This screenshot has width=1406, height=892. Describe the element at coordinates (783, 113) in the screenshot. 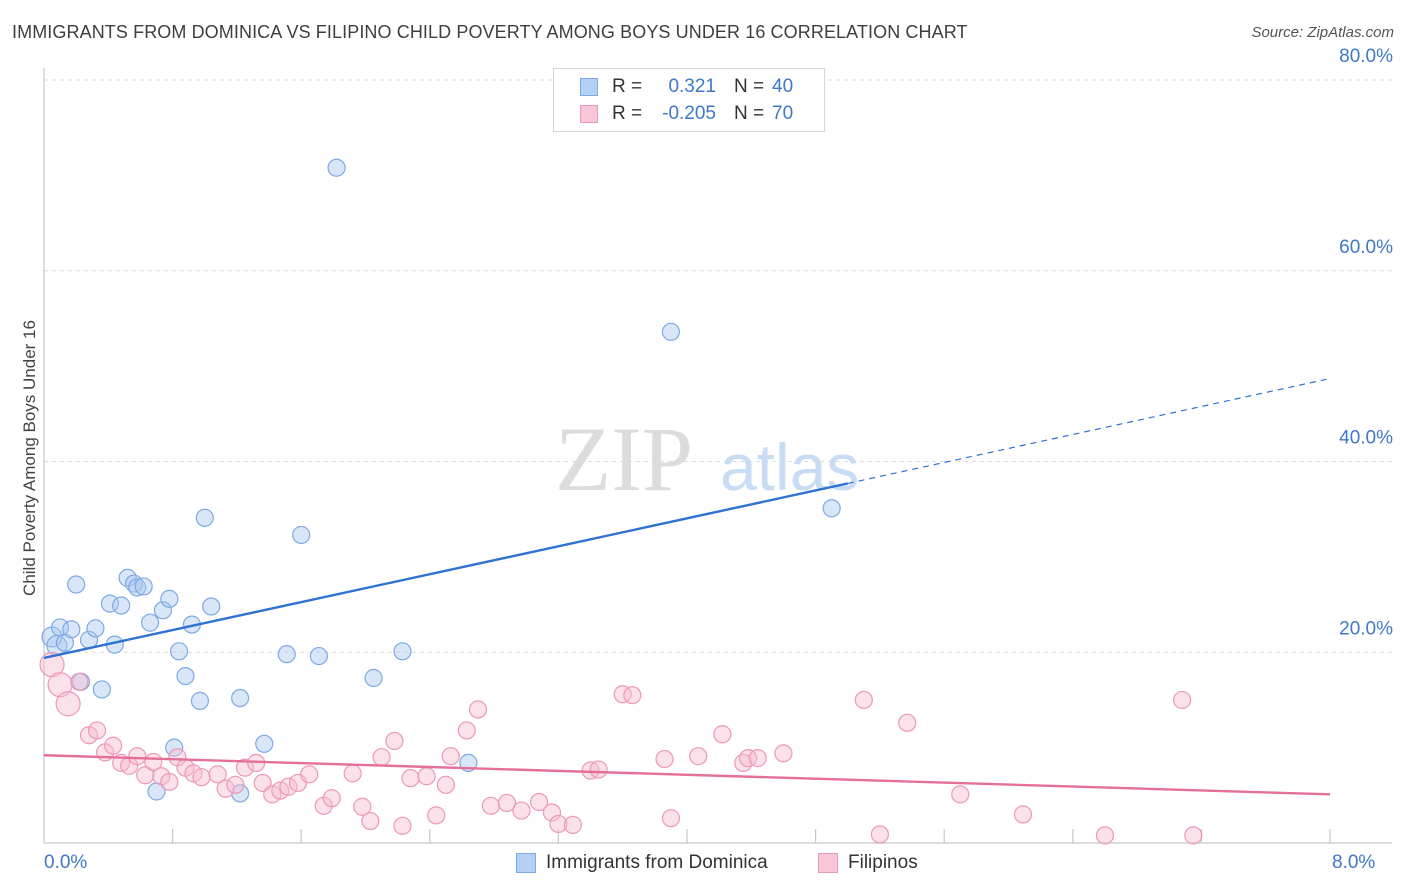

I see `legend-n-value: 70` at that location.